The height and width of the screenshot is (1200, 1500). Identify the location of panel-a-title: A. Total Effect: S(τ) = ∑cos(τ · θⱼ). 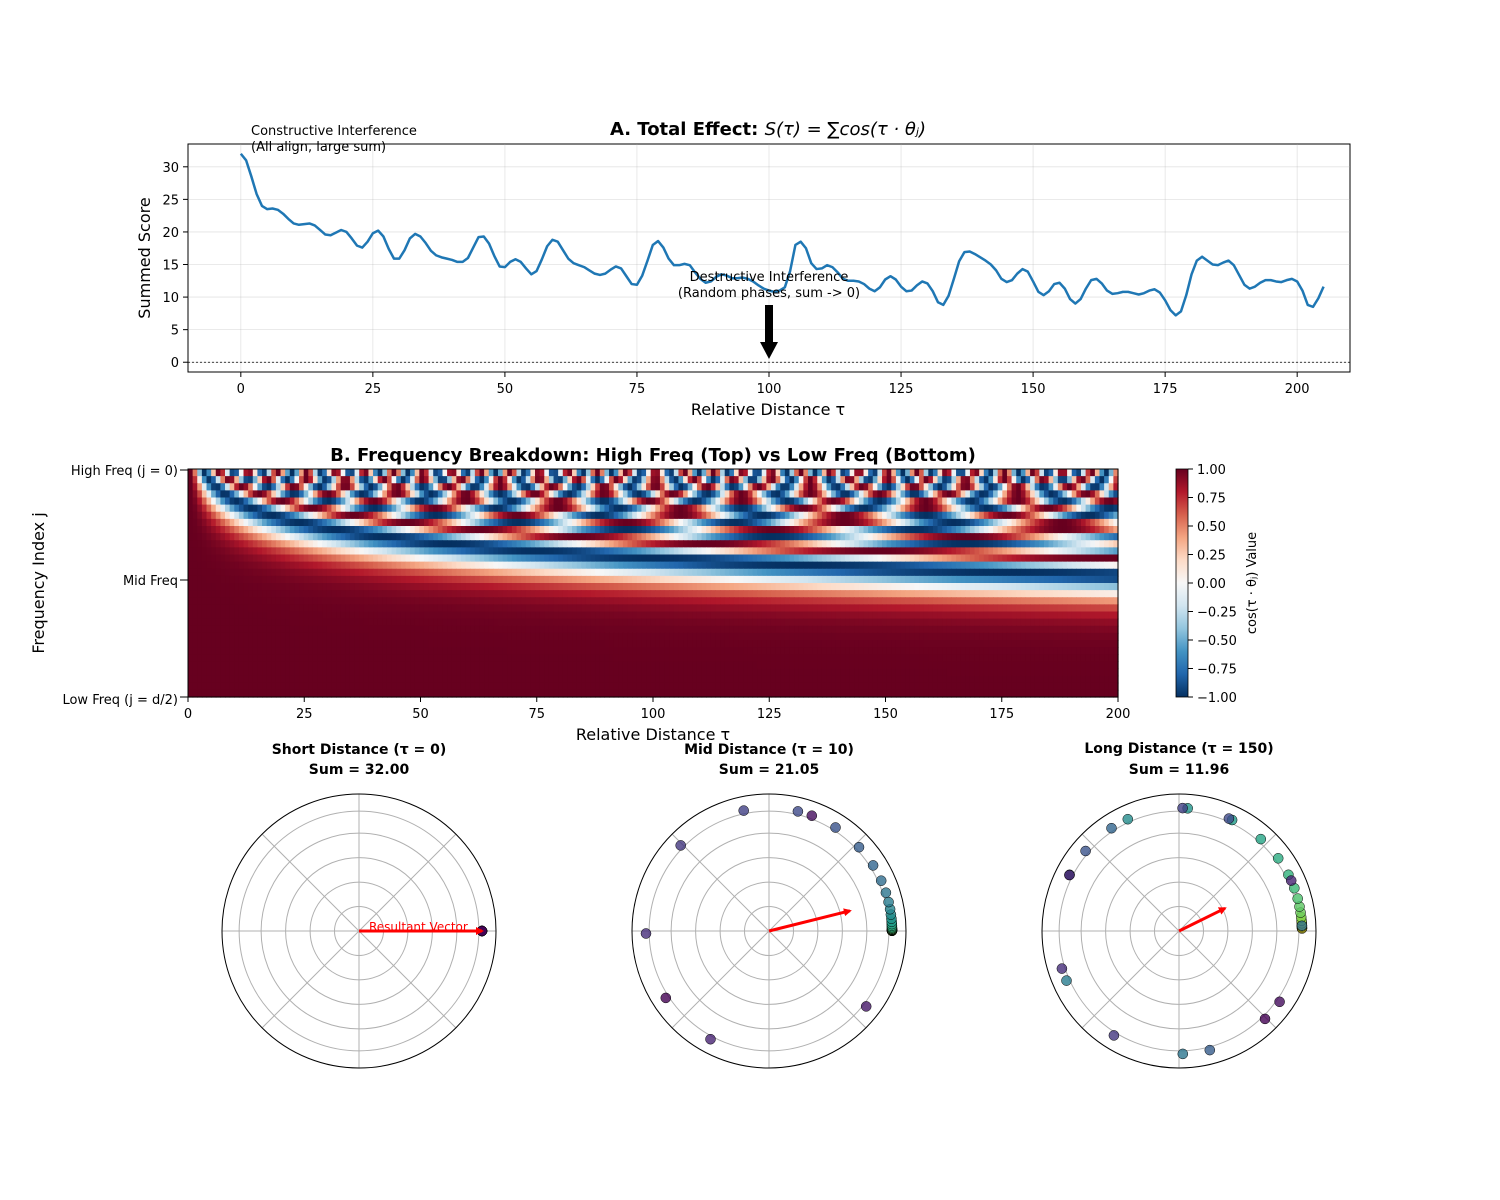
(768, 129).